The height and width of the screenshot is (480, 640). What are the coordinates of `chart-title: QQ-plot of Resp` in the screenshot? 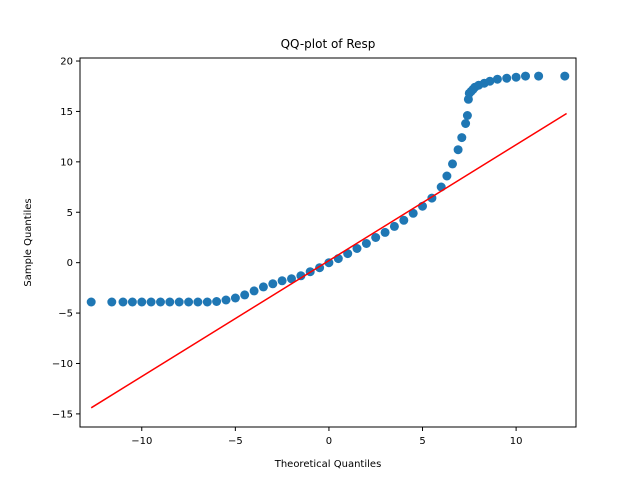 It's located at (328, 44).